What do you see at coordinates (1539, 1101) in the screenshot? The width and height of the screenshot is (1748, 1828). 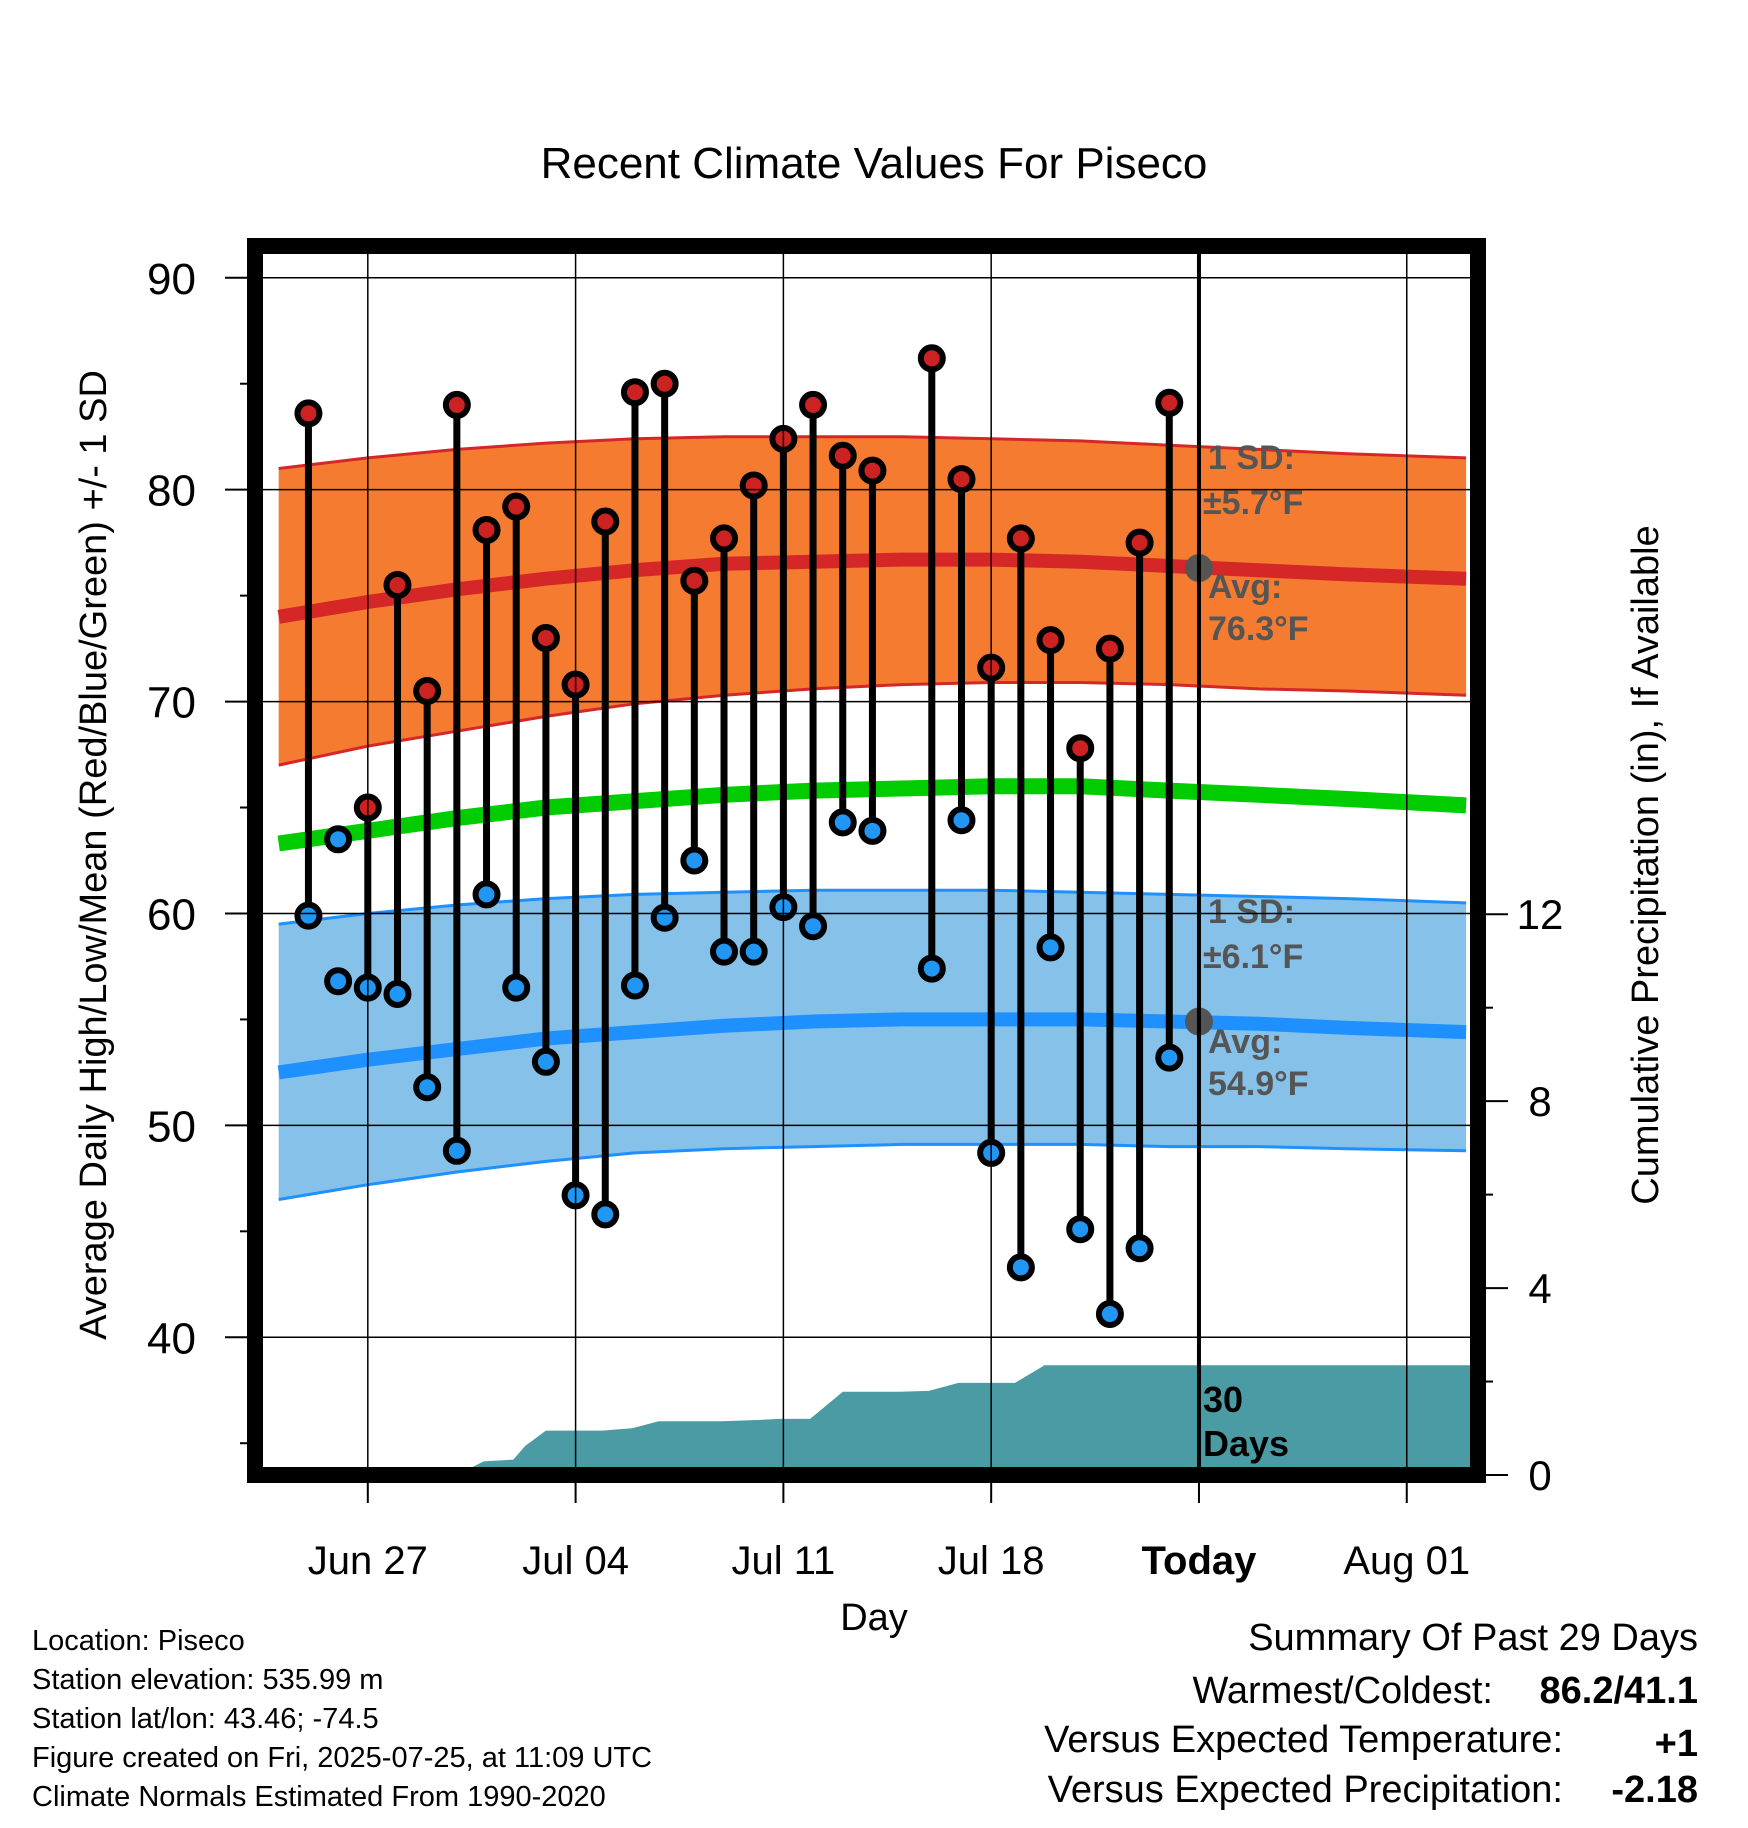 I see `y2-tick-label: 8` at bounding box center [1539, 1101].